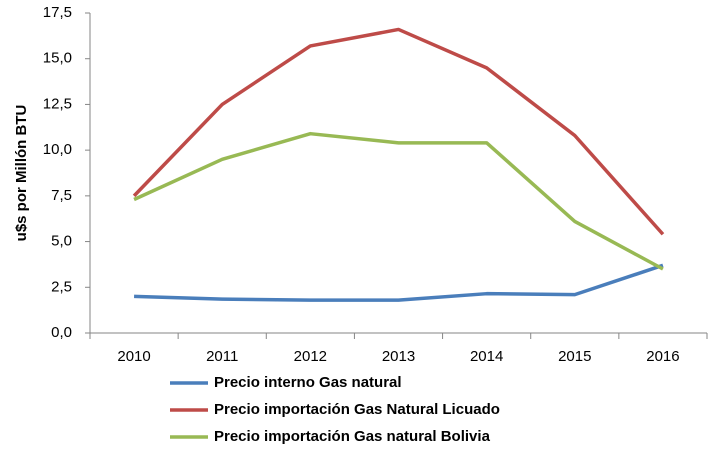 The height and width of the screenshot is (450, 709). What do you see at coordinates (574, 356) in the screenshot?
I see `x-tick-label: 2015` at bounding box center [574, 356].